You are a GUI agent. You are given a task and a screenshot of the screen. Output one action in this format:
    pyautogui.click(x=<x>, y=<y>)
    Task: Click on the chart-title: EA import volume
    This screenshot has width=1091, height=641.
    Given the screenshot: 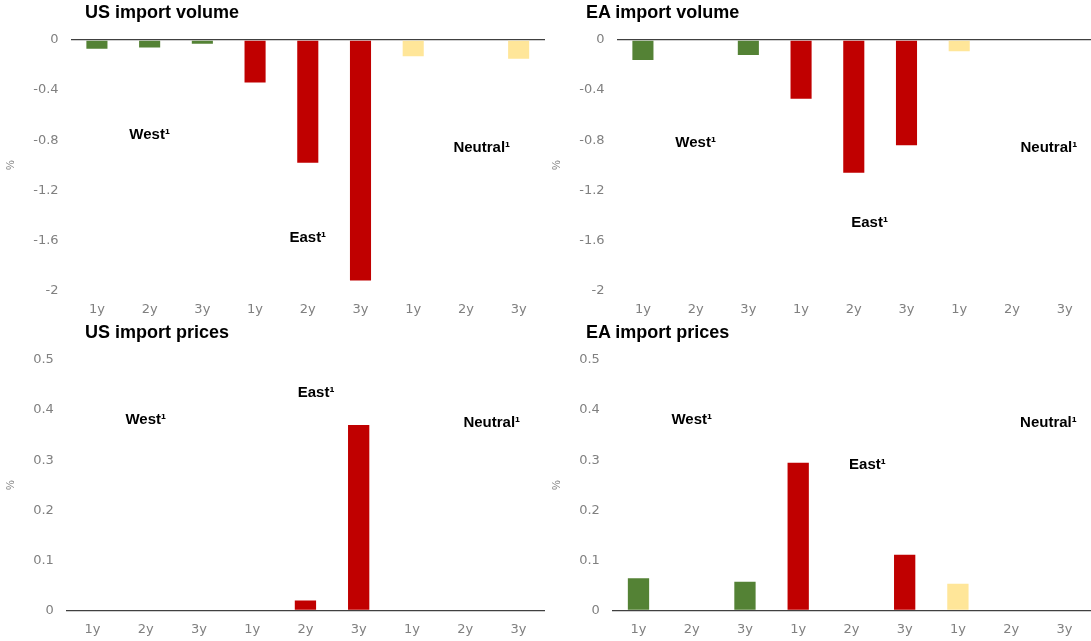 What is the action you would take?
    pyautogui.click(x=663, y=12)
    